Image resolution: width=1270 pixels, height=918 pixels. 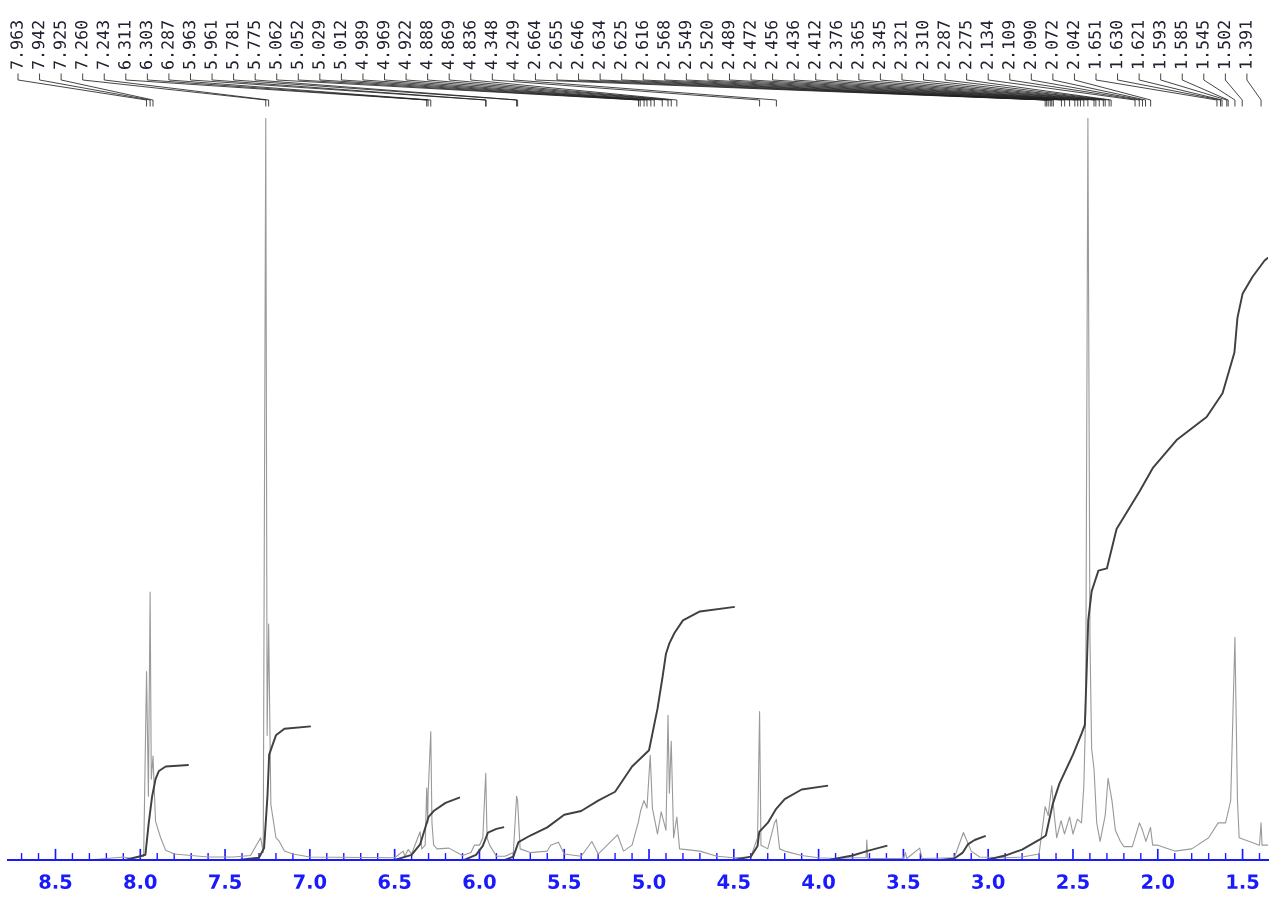 What do you see at coordinates (642, 44) in the screenshot?
I see `annotation: 2.616` at bounding box center [642, 44].